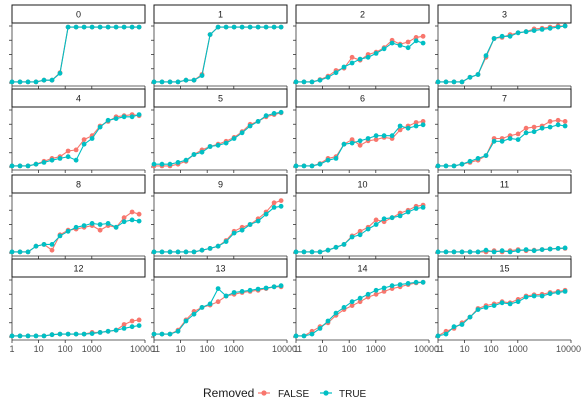 The width and height of the screenshot is (581, 415). Describe the element at coordinates (228, 393) in the screenshot. I see `legend-title: Removed` at that location.